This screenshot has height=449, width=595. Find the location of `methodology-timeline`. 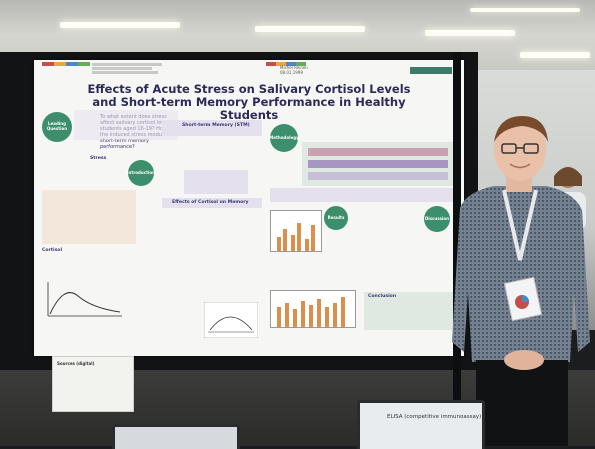

methodology-timeline is located at coordinates (378, 164).